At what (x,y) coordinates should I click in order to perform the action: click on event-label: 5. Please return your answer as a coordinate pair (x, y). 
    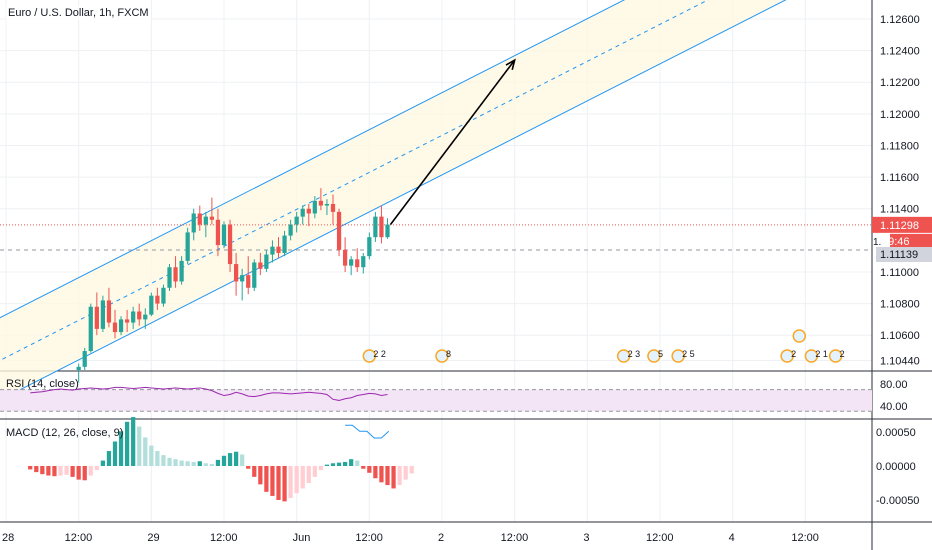
    Looking at the image, I should click on (660, 354).